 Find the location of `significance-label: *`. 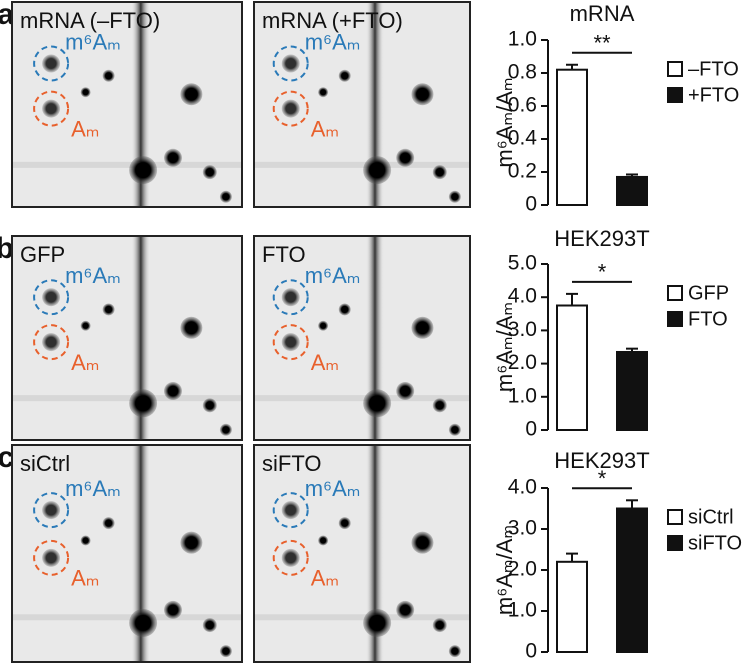

significance-label: * is located at coordinates (602, 272).